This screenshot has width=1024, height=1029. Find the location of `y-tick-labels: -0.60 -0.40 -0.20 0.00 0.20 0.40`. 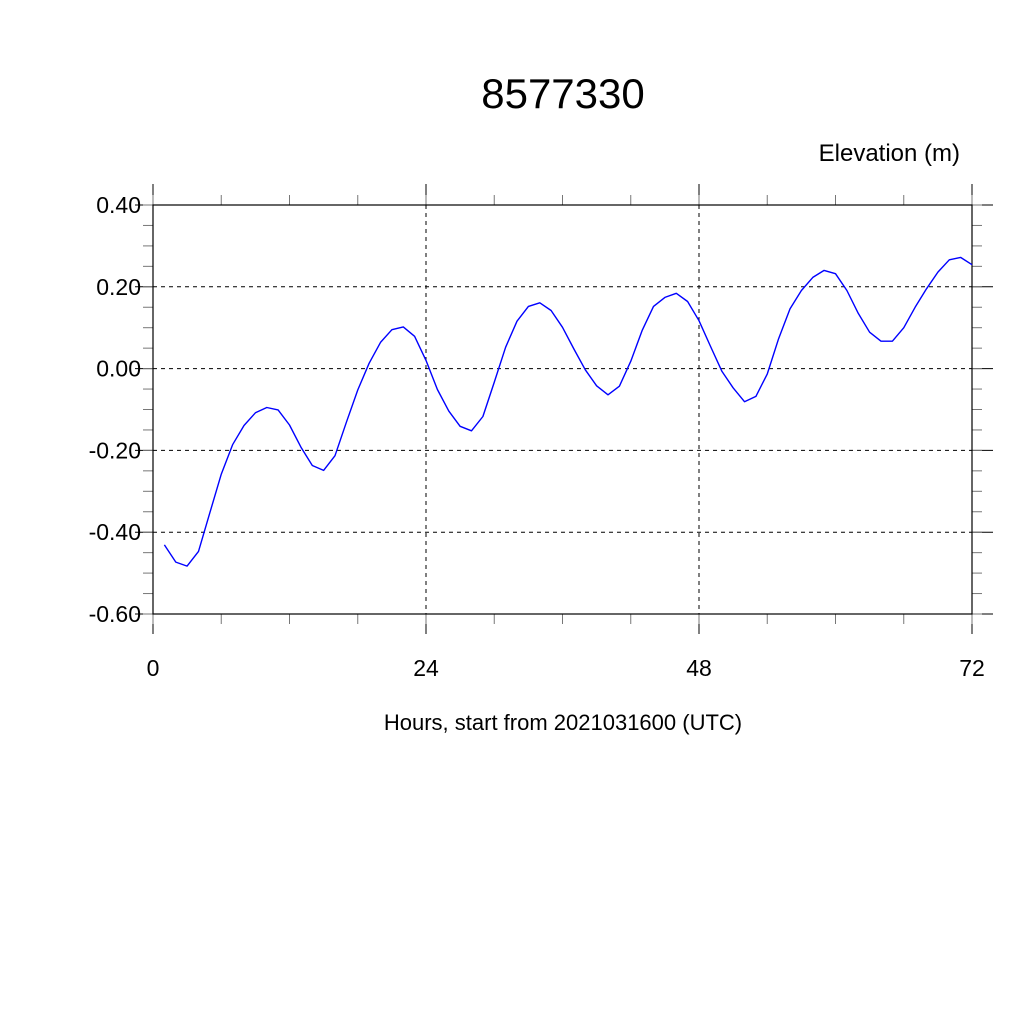

y-tick-labels: -0.60 -0.40 -0.20 0.00 0.20 0.40 is located at coordinates (115, 409).